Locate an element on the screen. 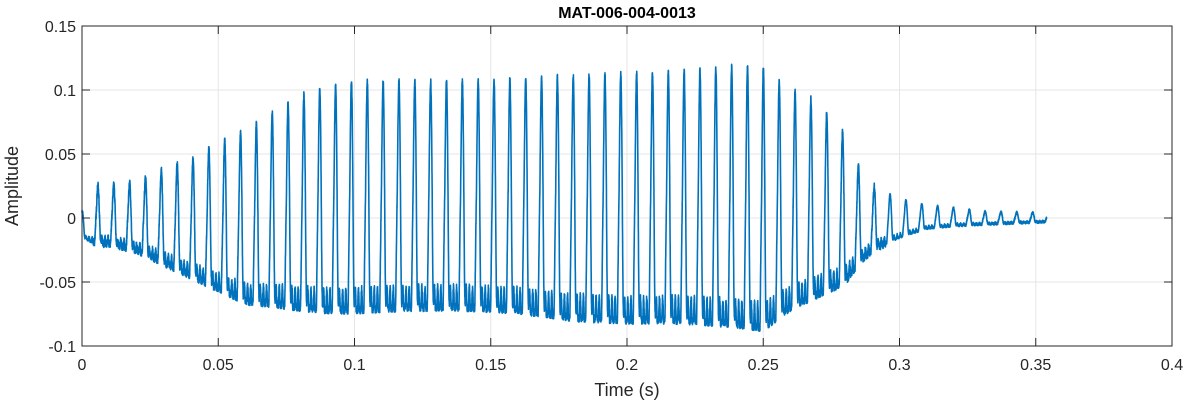  x-tick-label: 0.1 is located at coordinates (354, 365).